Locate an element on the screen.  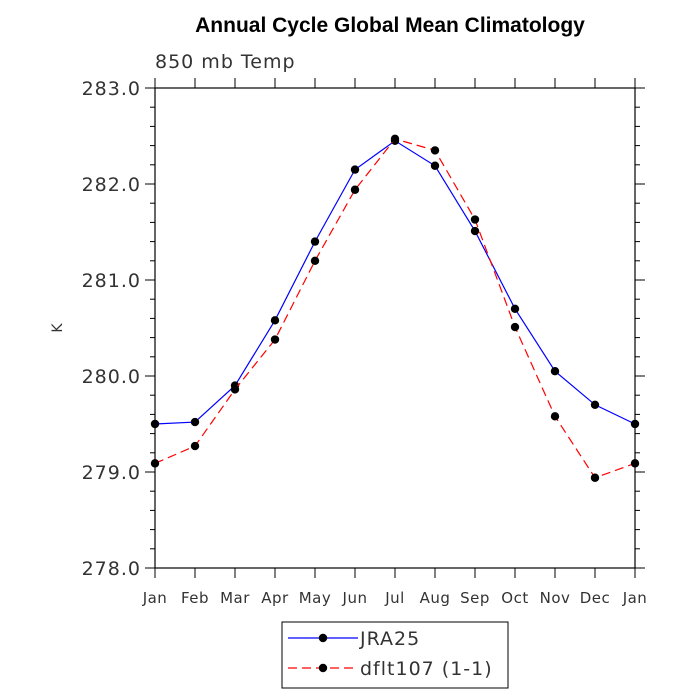
y-tick-label: 282.0 is located at coordinates (111, 185).